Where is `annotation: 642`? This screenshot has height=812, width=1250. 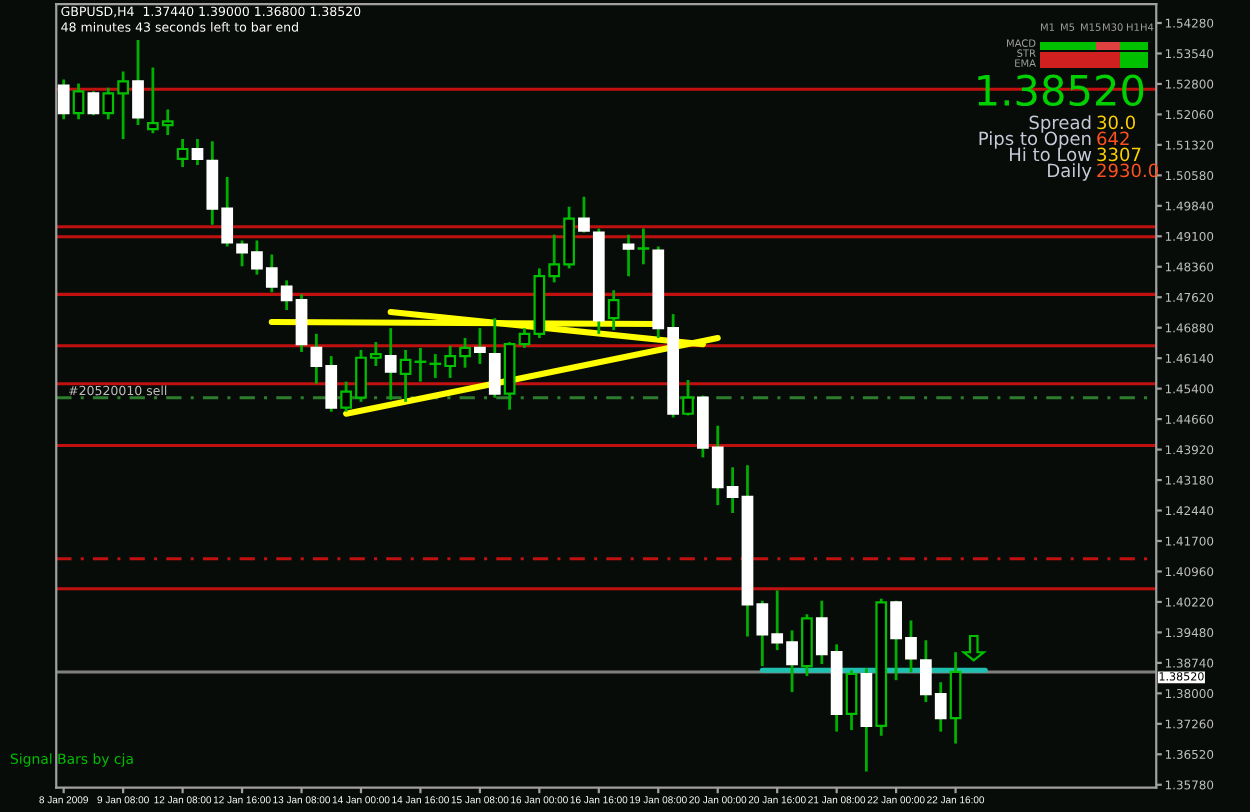
annotation: 642 is located at coordinates (1113, 138).